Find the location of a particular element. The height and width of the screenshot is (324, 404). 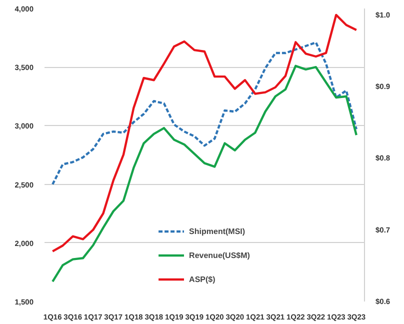

legend-label: Shipment(MSI) is located at coordinates (217, 231).